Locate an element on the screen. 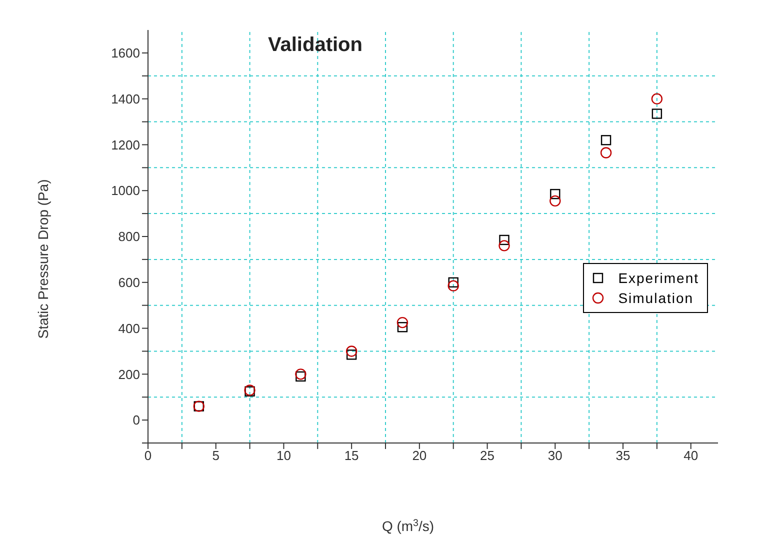 This screenshot has height=551, width=757. y-tick-label: 1600 is located at coordinates (125, 53).